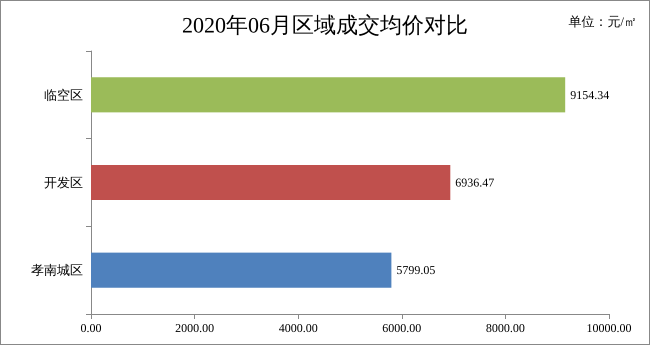 The height and width of the screenshot is (345, 650). What do you see at coordinates (194, 328) in the screenshot?
I see `x-tick-label: 2000.00` at bounding box center [194, 328].